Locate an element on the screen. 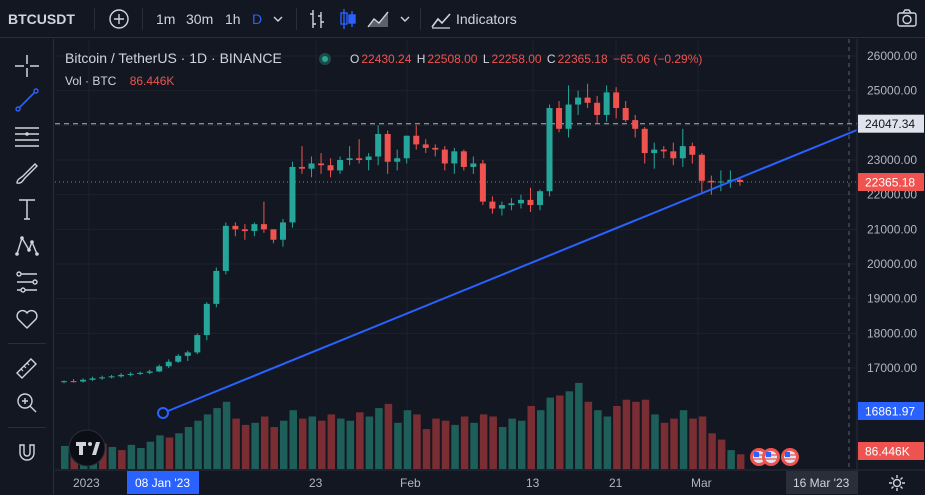 The image size is (925, 495). symbol-search-button: BTCUSDT is located at coordinates (41, 19).